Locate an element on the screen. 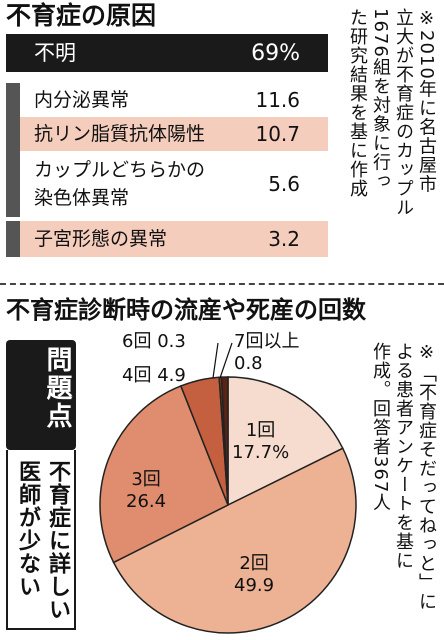  sidebar-heading: 問題点 is located at coordinates (57, 388).